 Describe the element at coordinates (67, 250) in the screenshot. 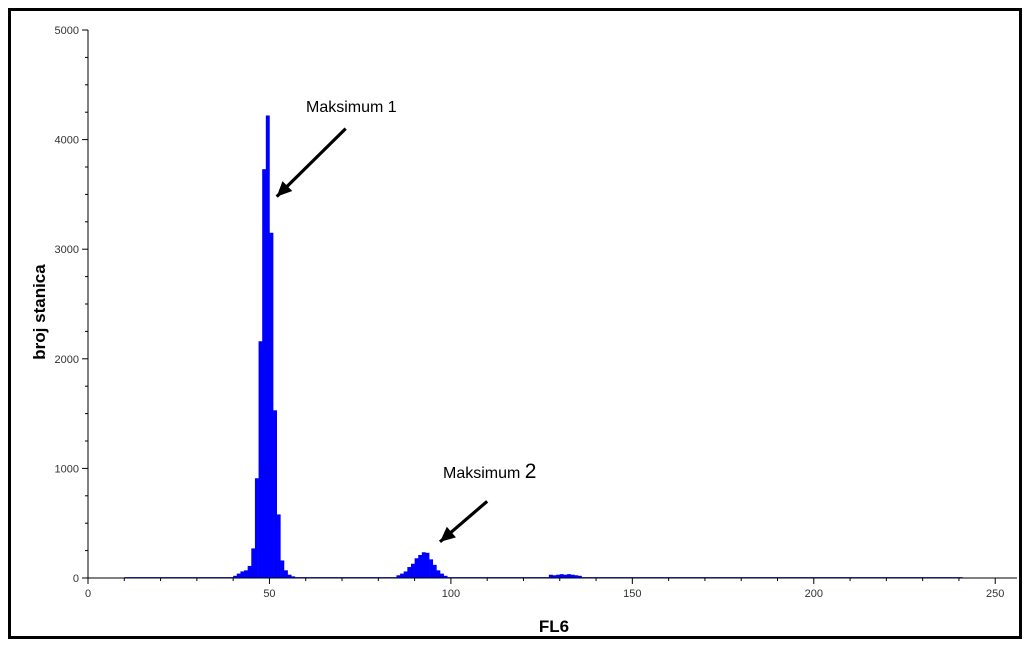

I see `y-tick-label: 3000` at that location.